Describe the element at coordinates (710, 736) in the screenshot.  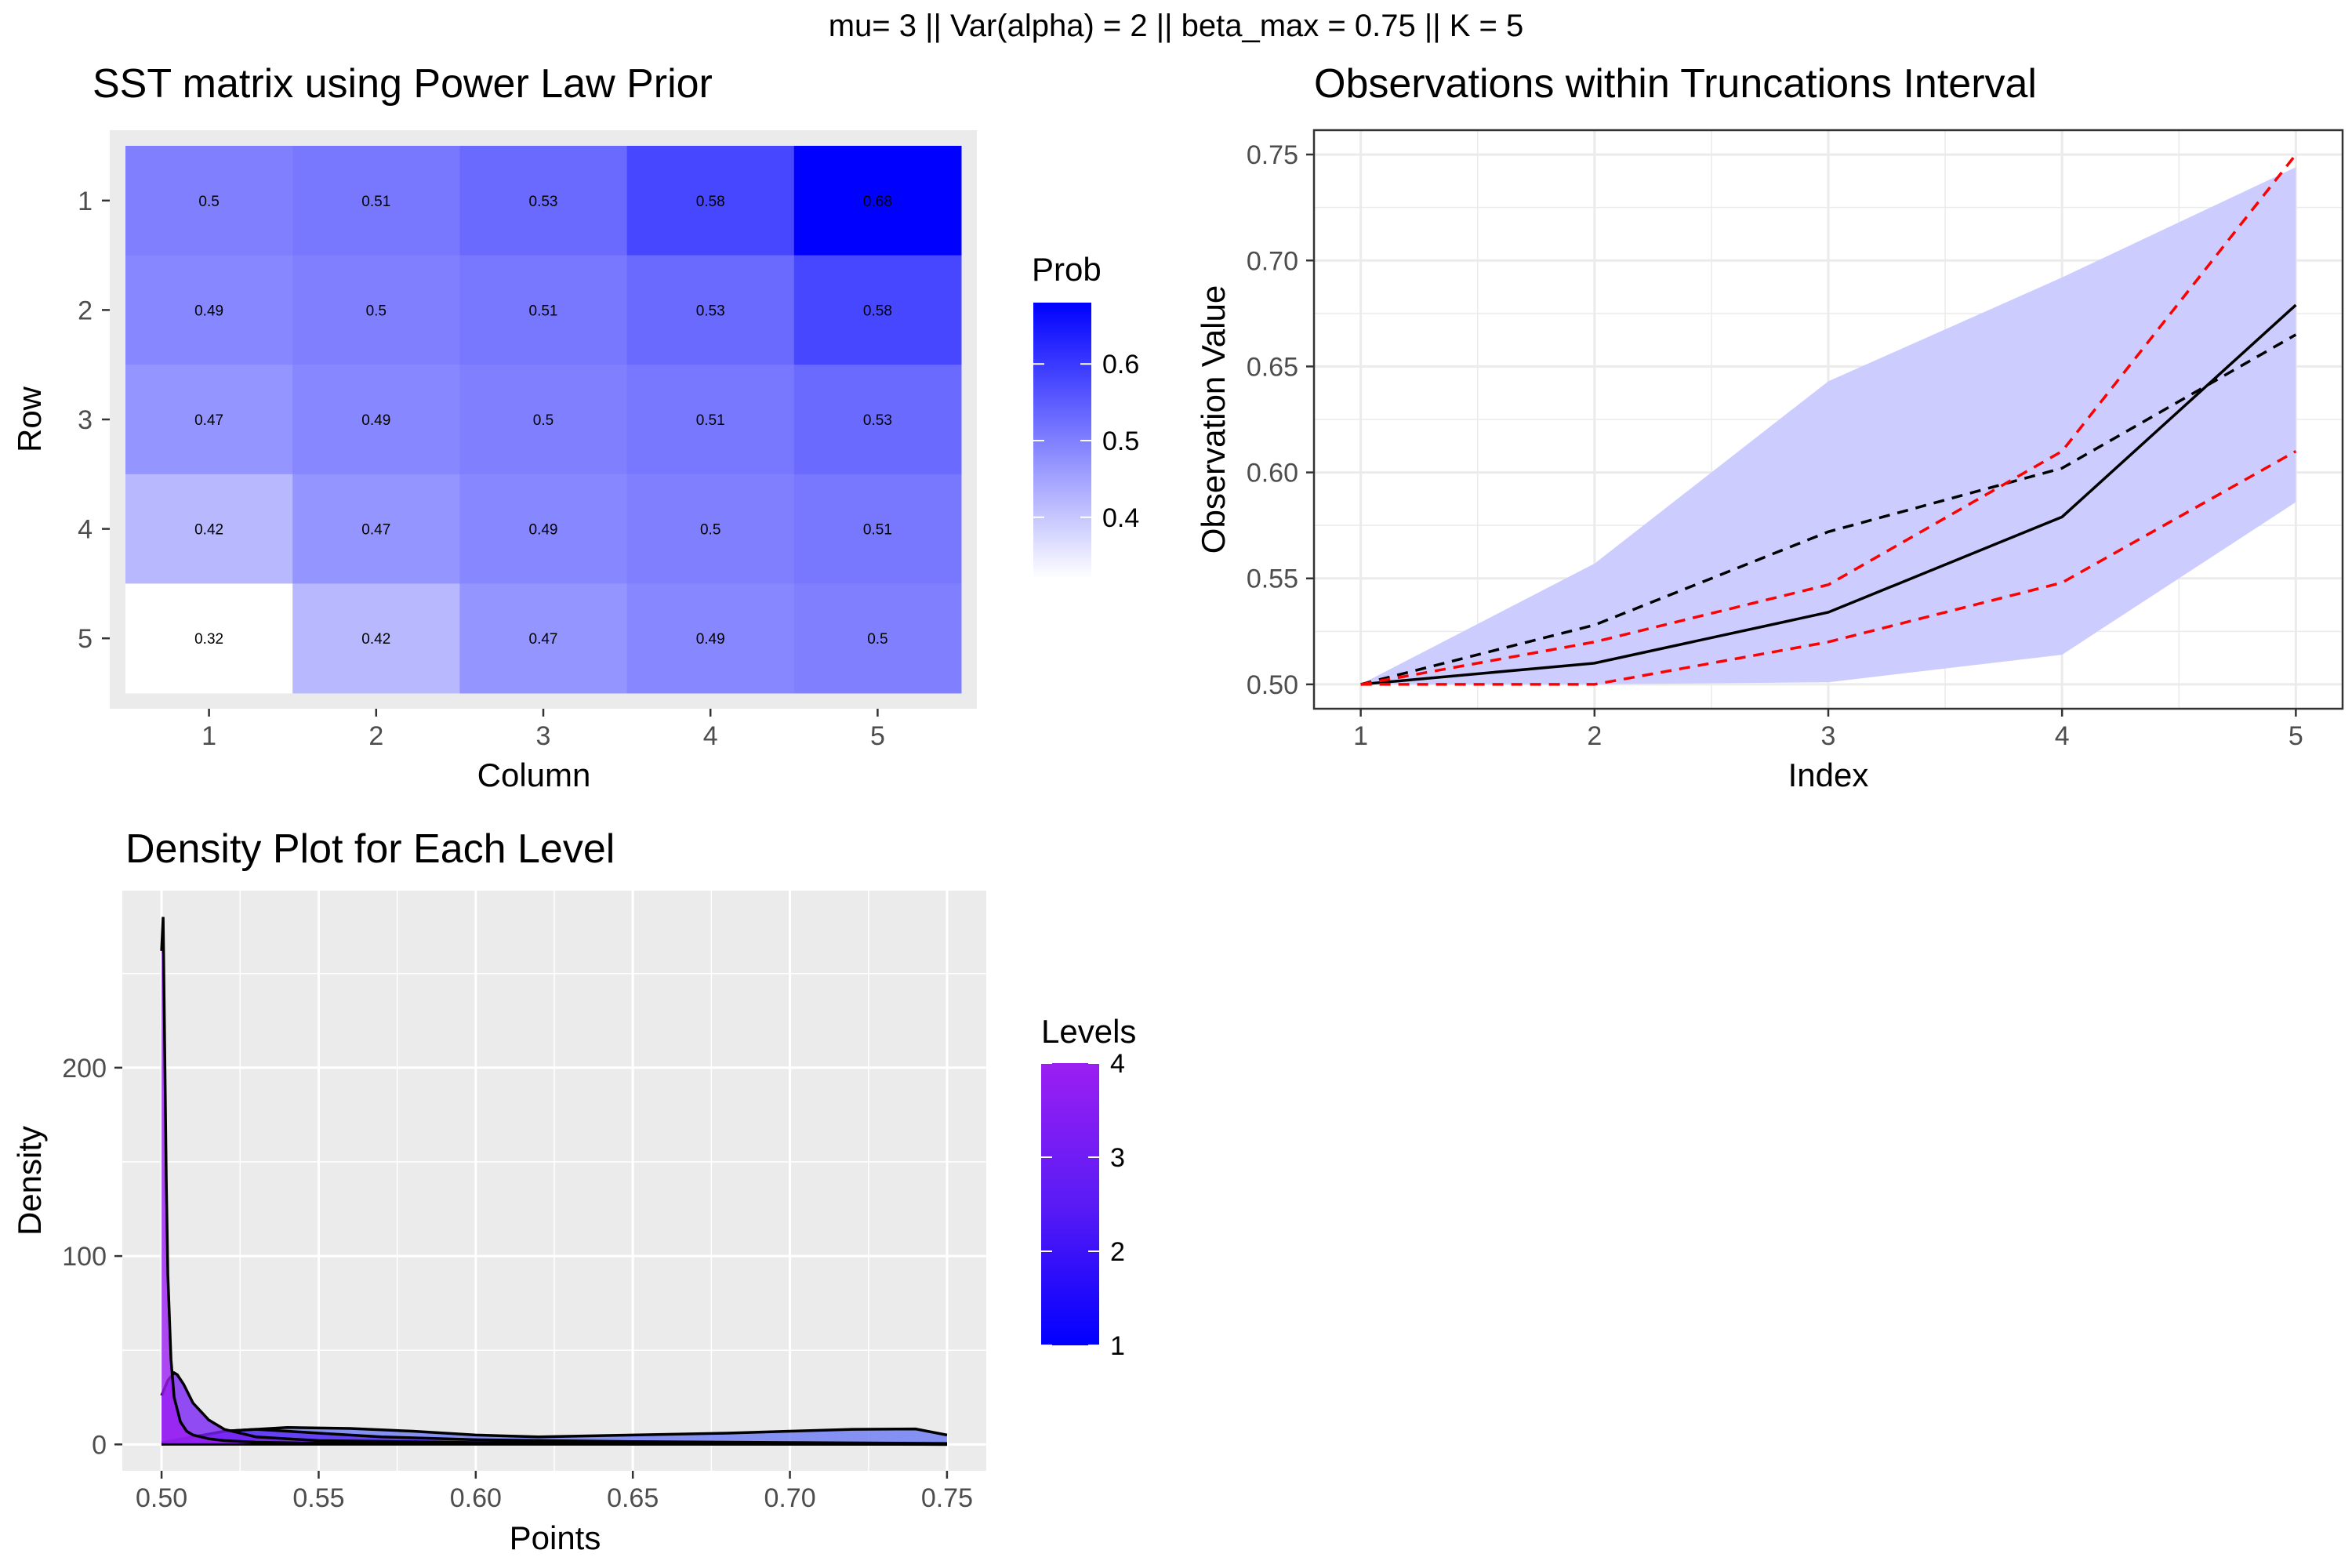
I see `heatmap-x-tick-label: 4` at that location.